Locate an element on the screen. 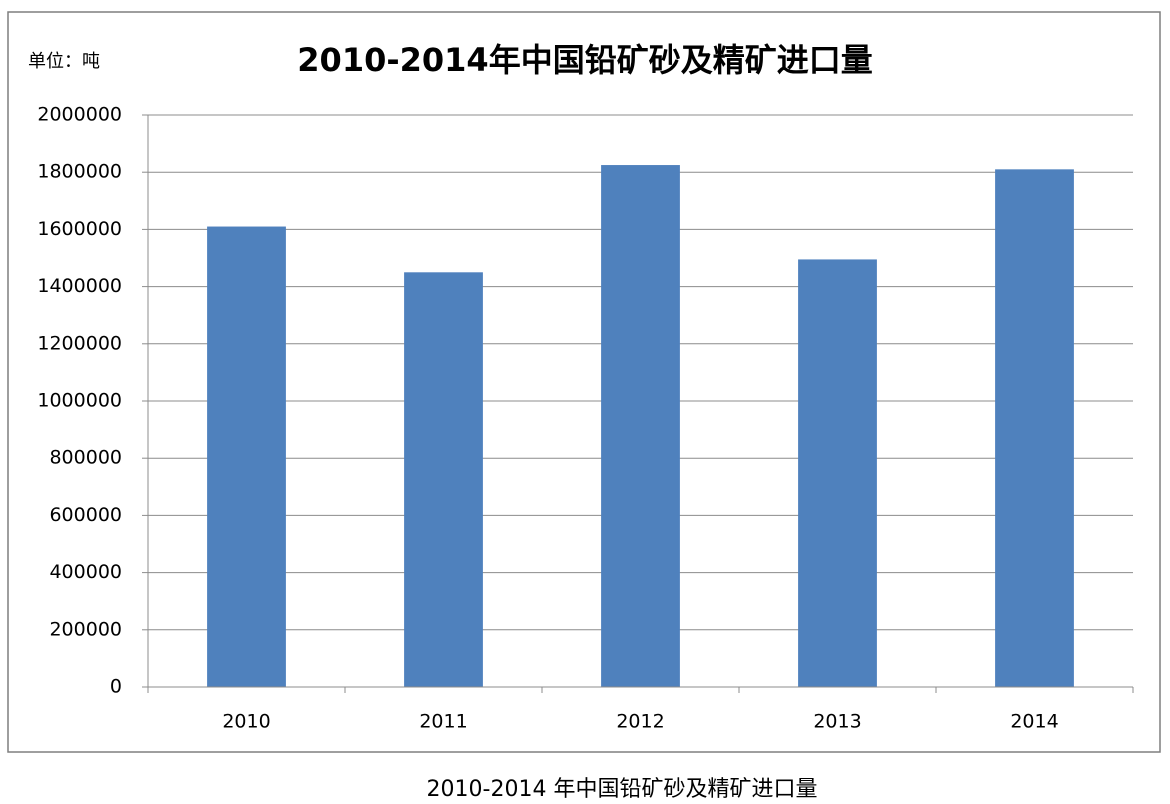  y-unit-label: 单位：吨 is located at coordinates (64, 61).